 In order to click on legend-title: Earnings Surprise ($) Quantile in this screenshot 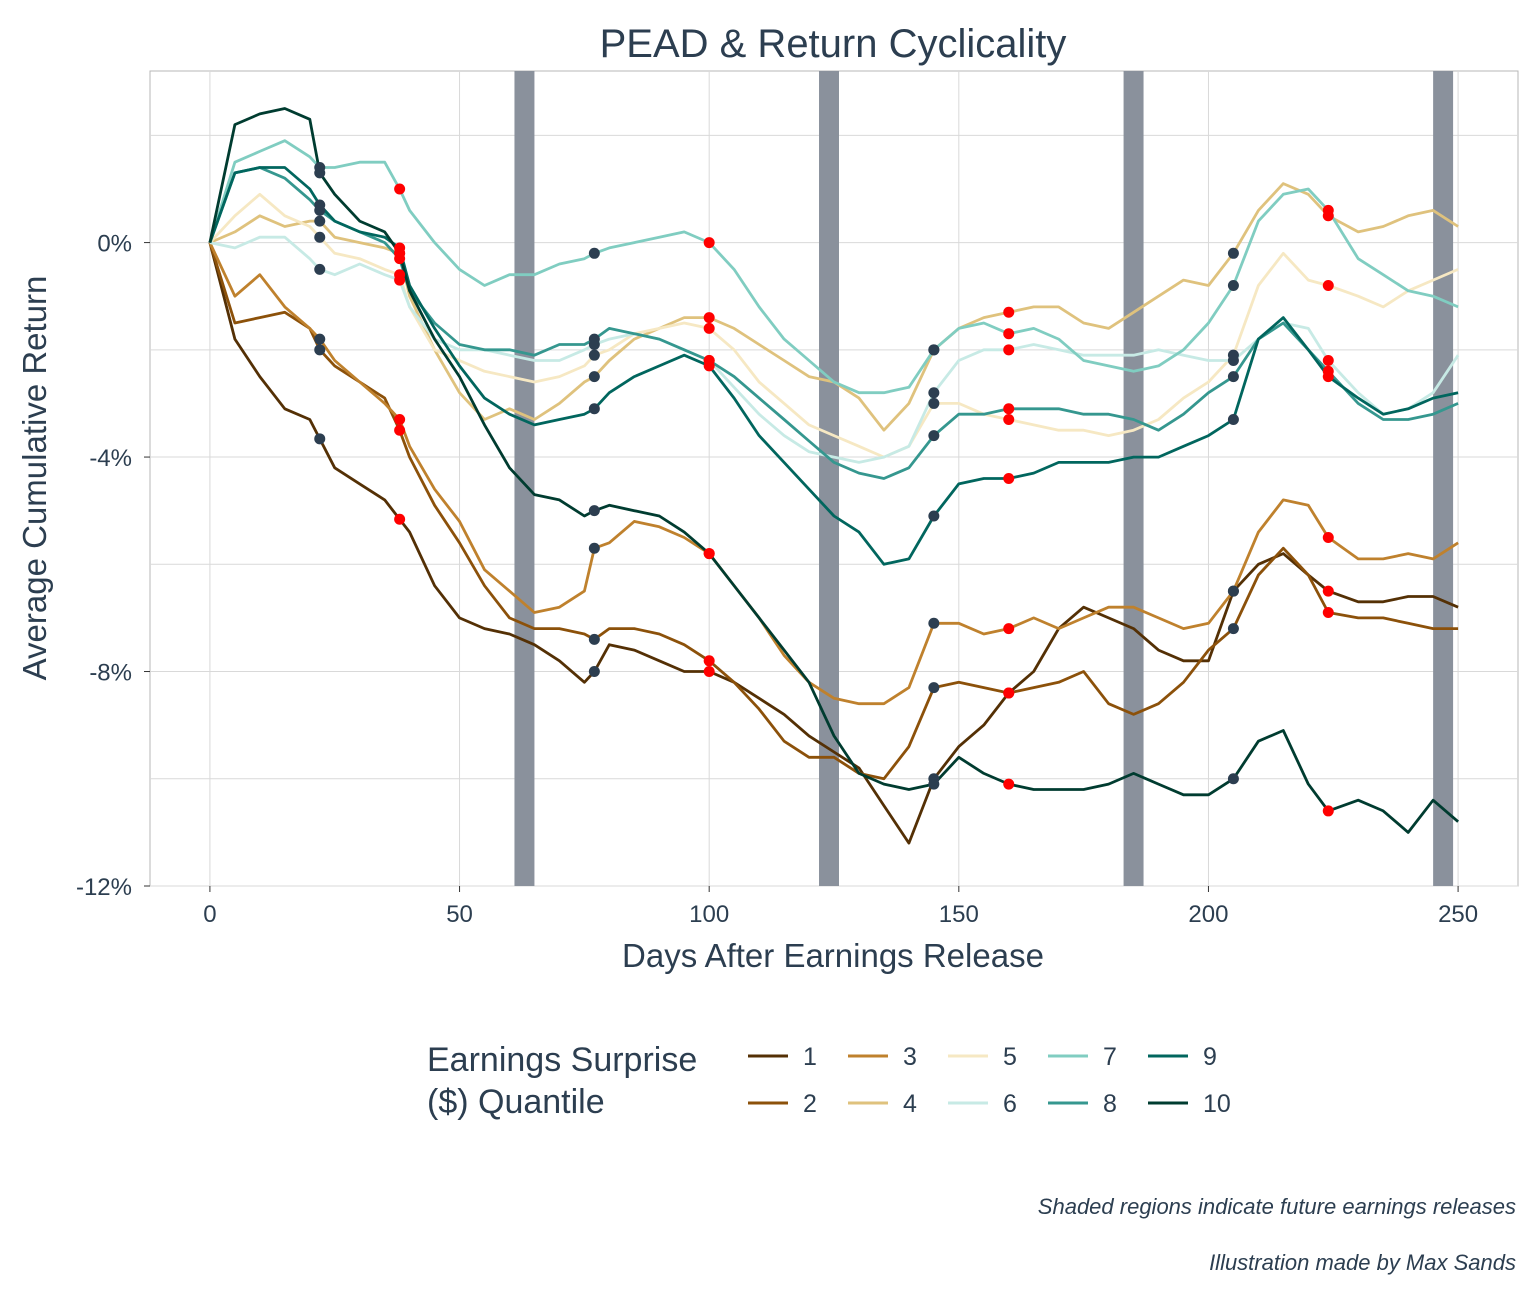, I will do `click(567, 1081)`.